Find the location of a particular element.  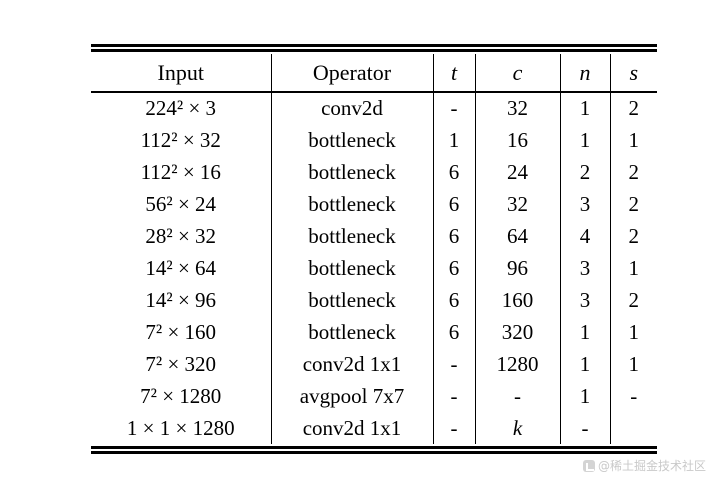

table-row: 56² × 24 bottleneck 6 32 3 2 is located at coordinates (374, 204).